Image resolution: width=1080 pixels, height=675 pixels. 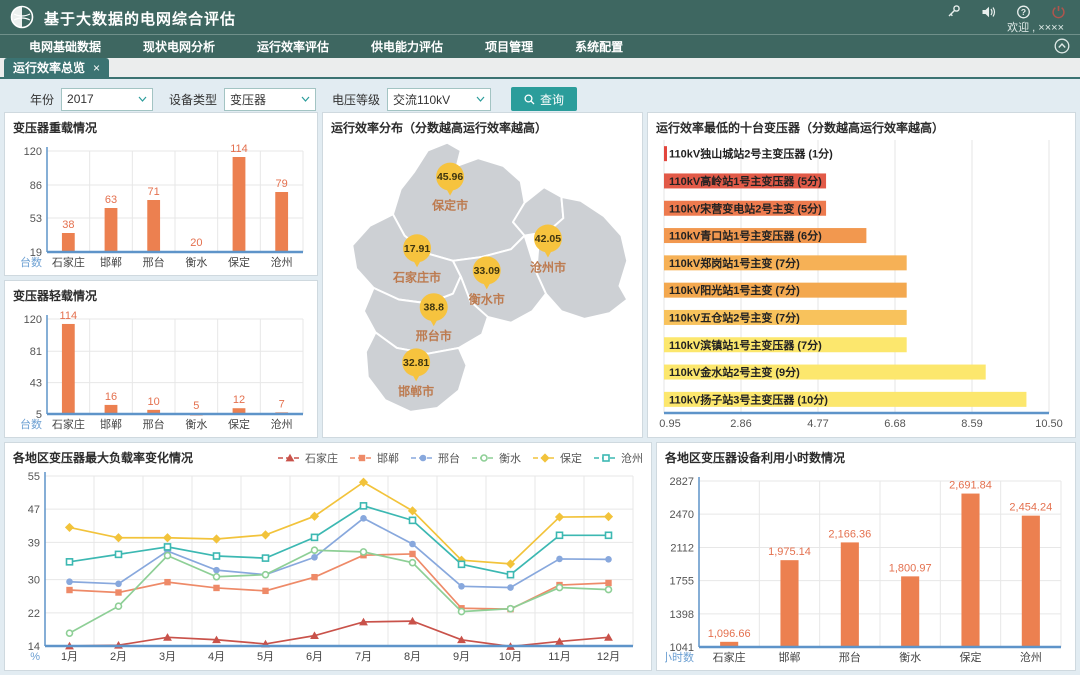 What do you see at coordinates (196, 243) in the screenshot?
I see `svg-text: 20` at bounding box center [196, 243].